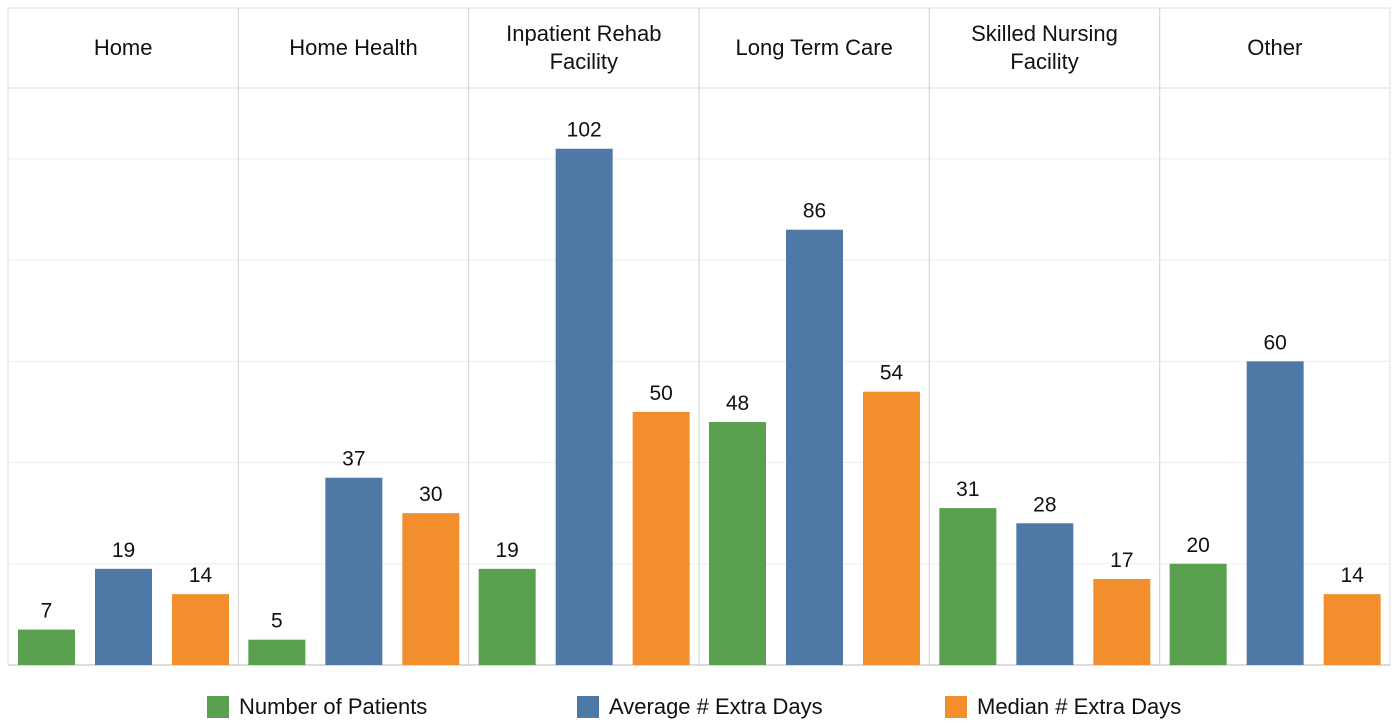  I want to click on panel-header: Skilled Nursing Facility, so click(1044, 47).